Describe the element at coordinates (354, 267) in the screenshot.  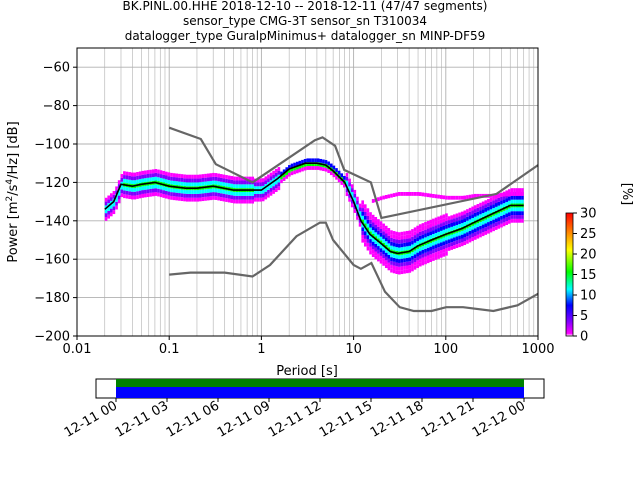
I see `nlnm-curve` at that location.